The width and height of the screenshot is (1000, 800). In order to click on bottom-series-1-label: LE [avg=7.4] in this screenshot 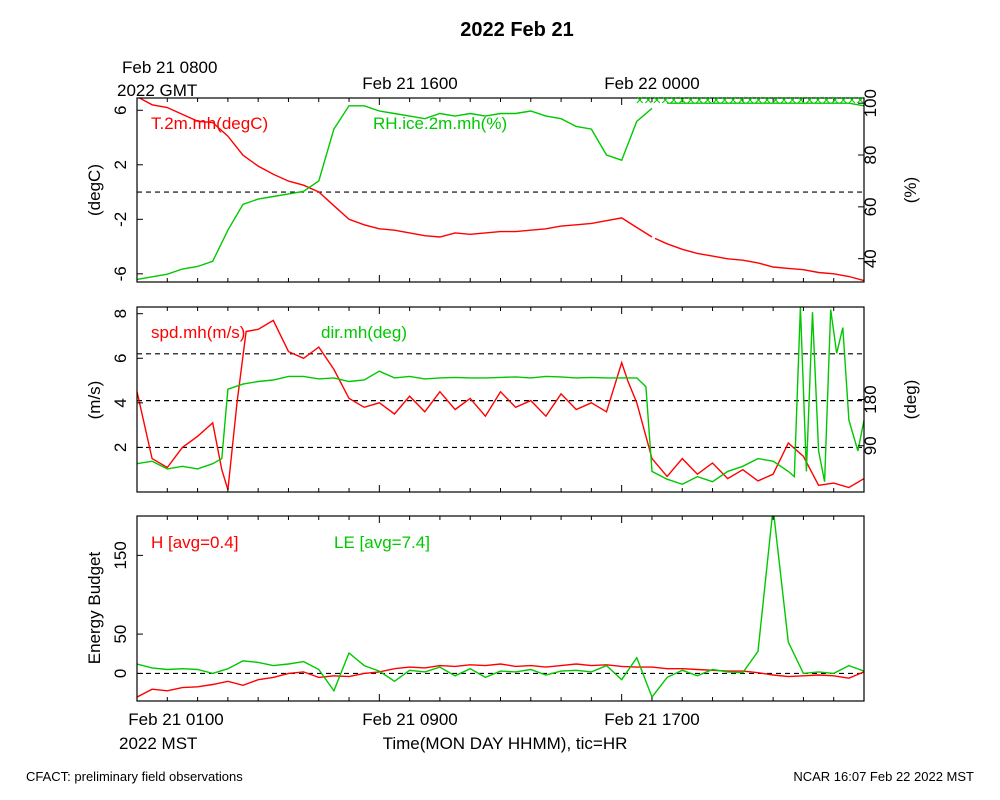, I will do `click(382, 542)`.